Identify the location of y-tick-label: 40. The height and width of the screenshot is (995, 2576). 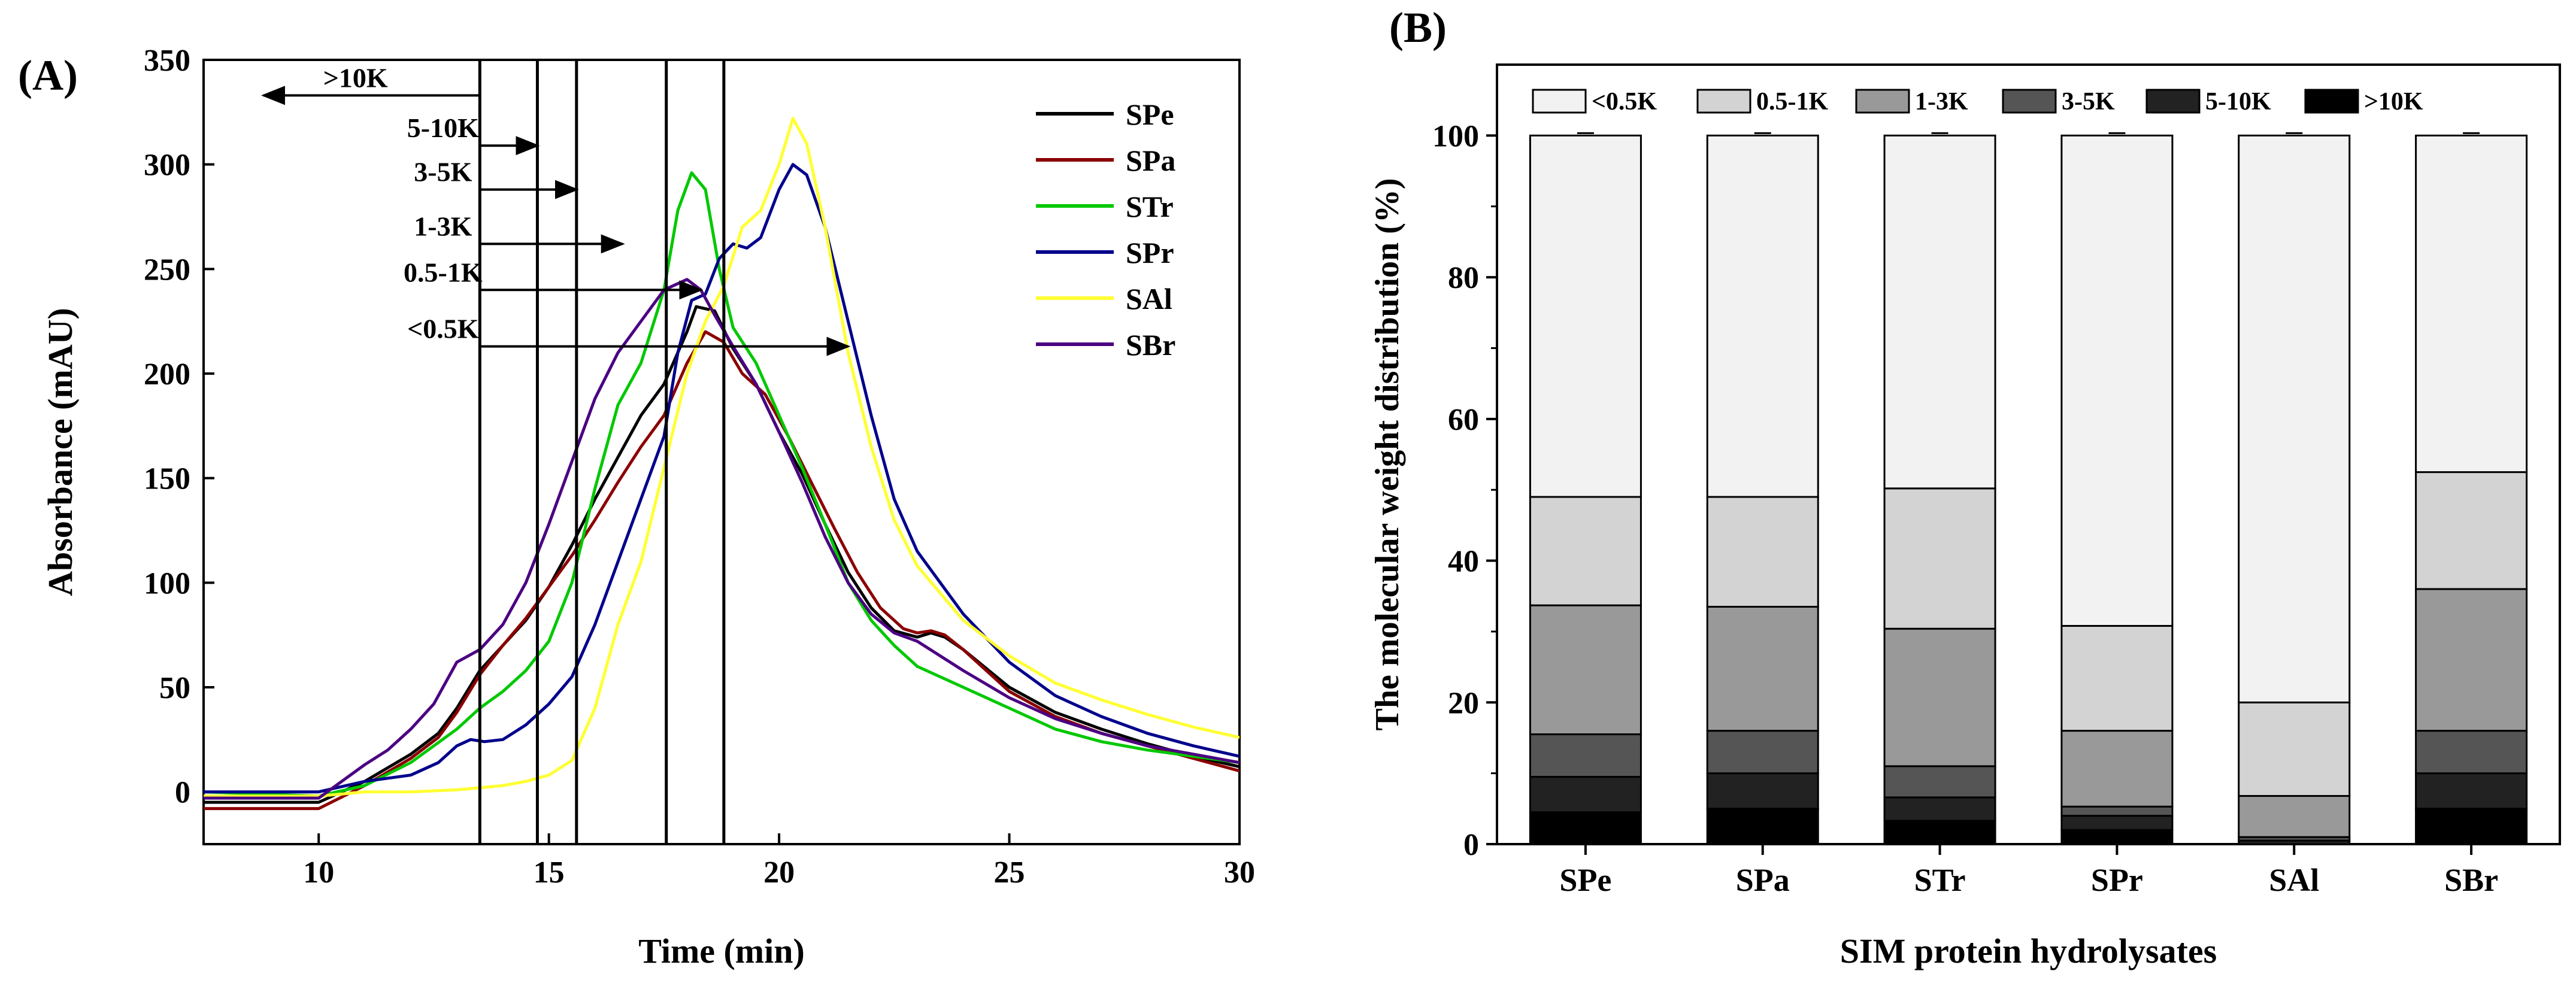
(1463, 562).